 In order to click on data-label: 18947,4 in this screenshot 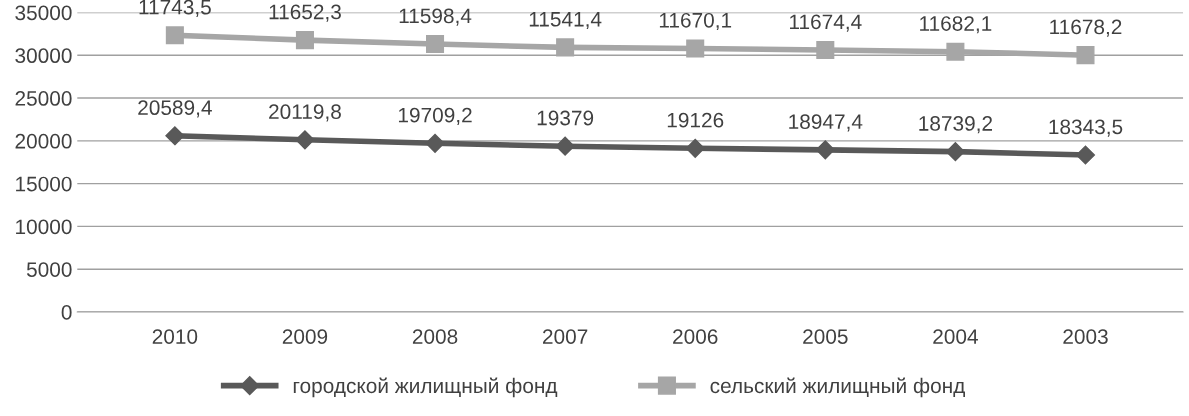, I will do `click(826, 123)`.